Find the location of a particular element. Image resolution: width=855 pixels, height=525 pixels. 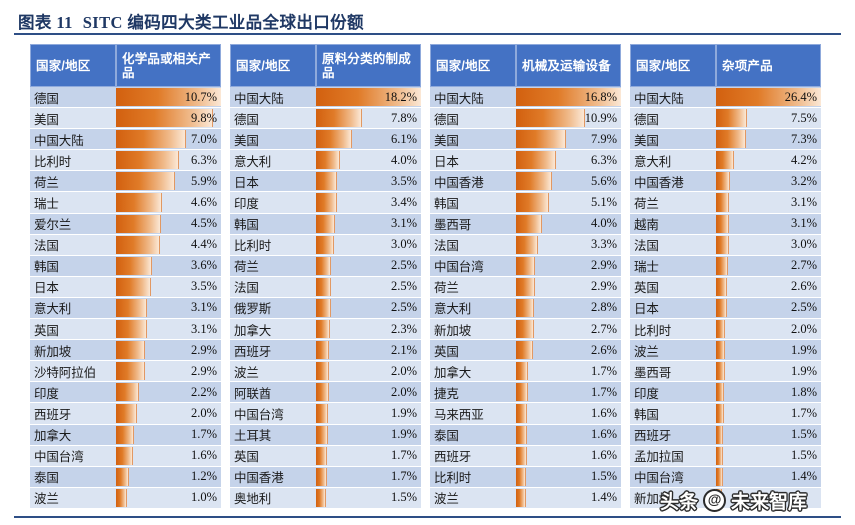

cell-share-value: 3.3% is located at coordinates (603, 244).